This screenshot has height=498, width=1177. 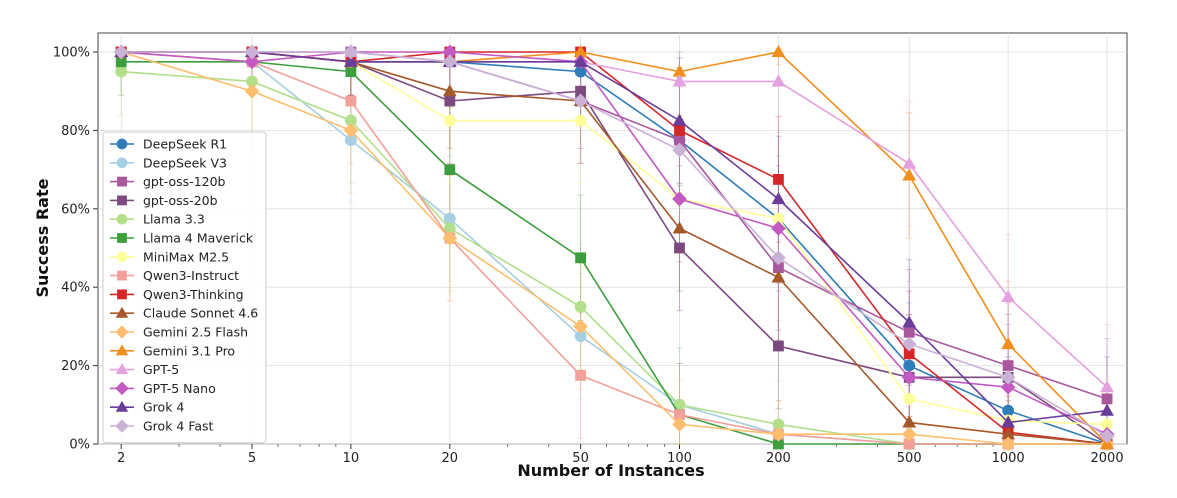 What do you see at coordinates (252, 458) in the screenshot?
I see `x-tick-label: 5` at bounding box center [252, 458].